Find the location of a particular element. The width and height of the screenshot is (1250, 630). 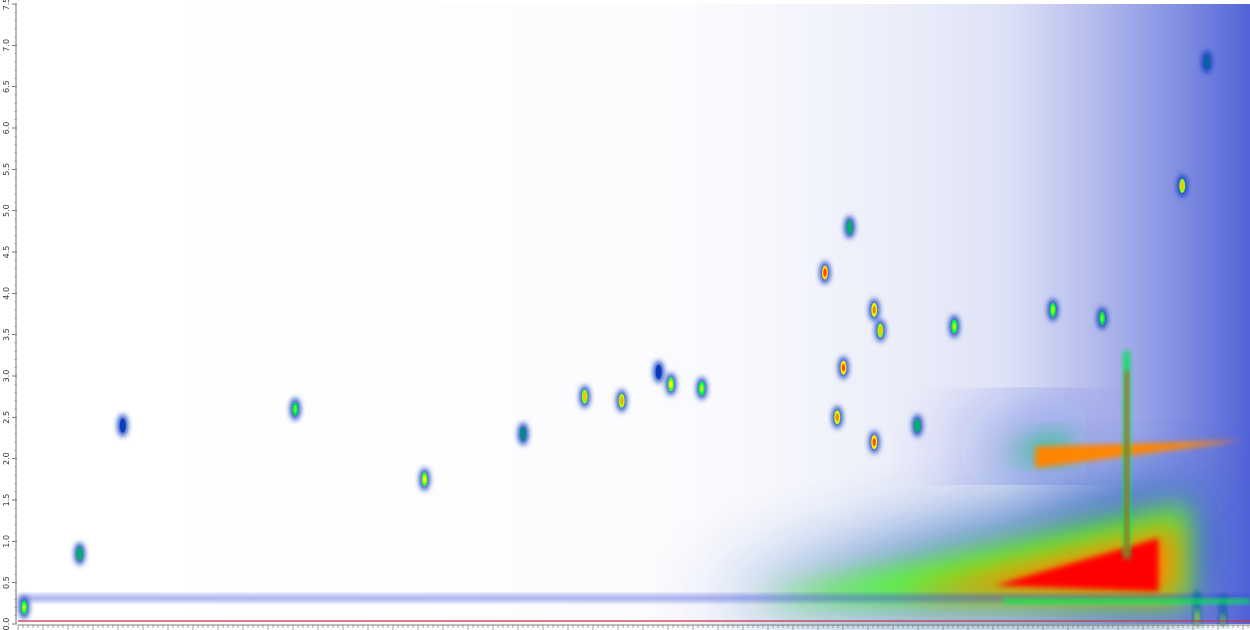

baseline-band is located at coordinates (634, 598).